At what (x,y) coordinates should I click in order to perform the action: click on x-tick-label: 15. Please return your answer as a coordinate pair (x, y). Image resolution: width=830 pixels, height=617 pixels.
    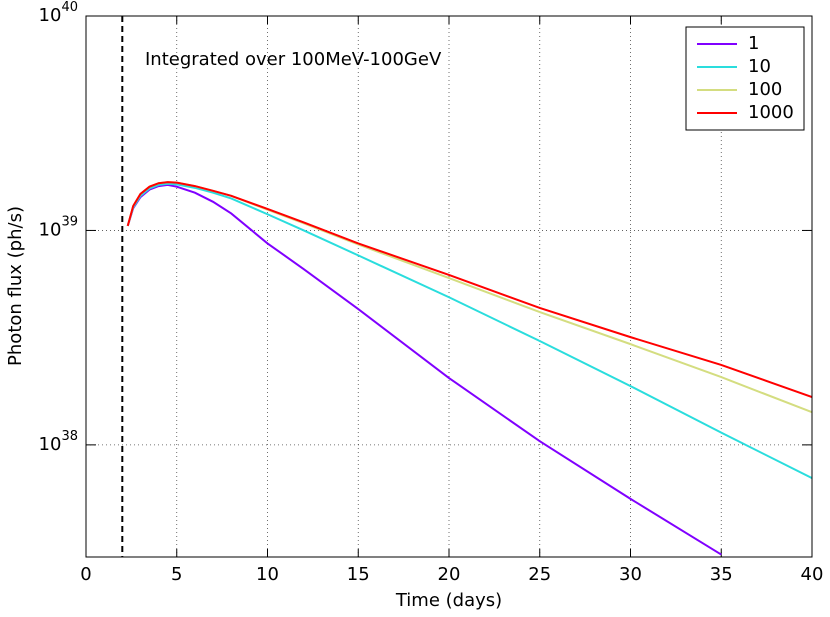
    Looking at the image, I should click on (358, 574).